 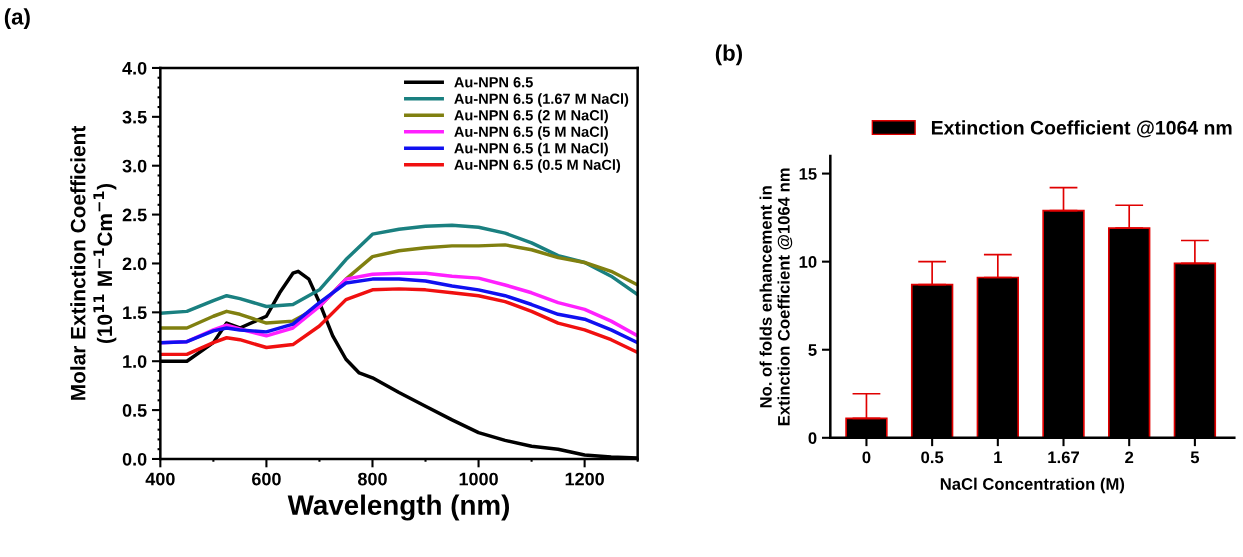 I want to click on y-tick-label: 15, so click(x=808, y=174).